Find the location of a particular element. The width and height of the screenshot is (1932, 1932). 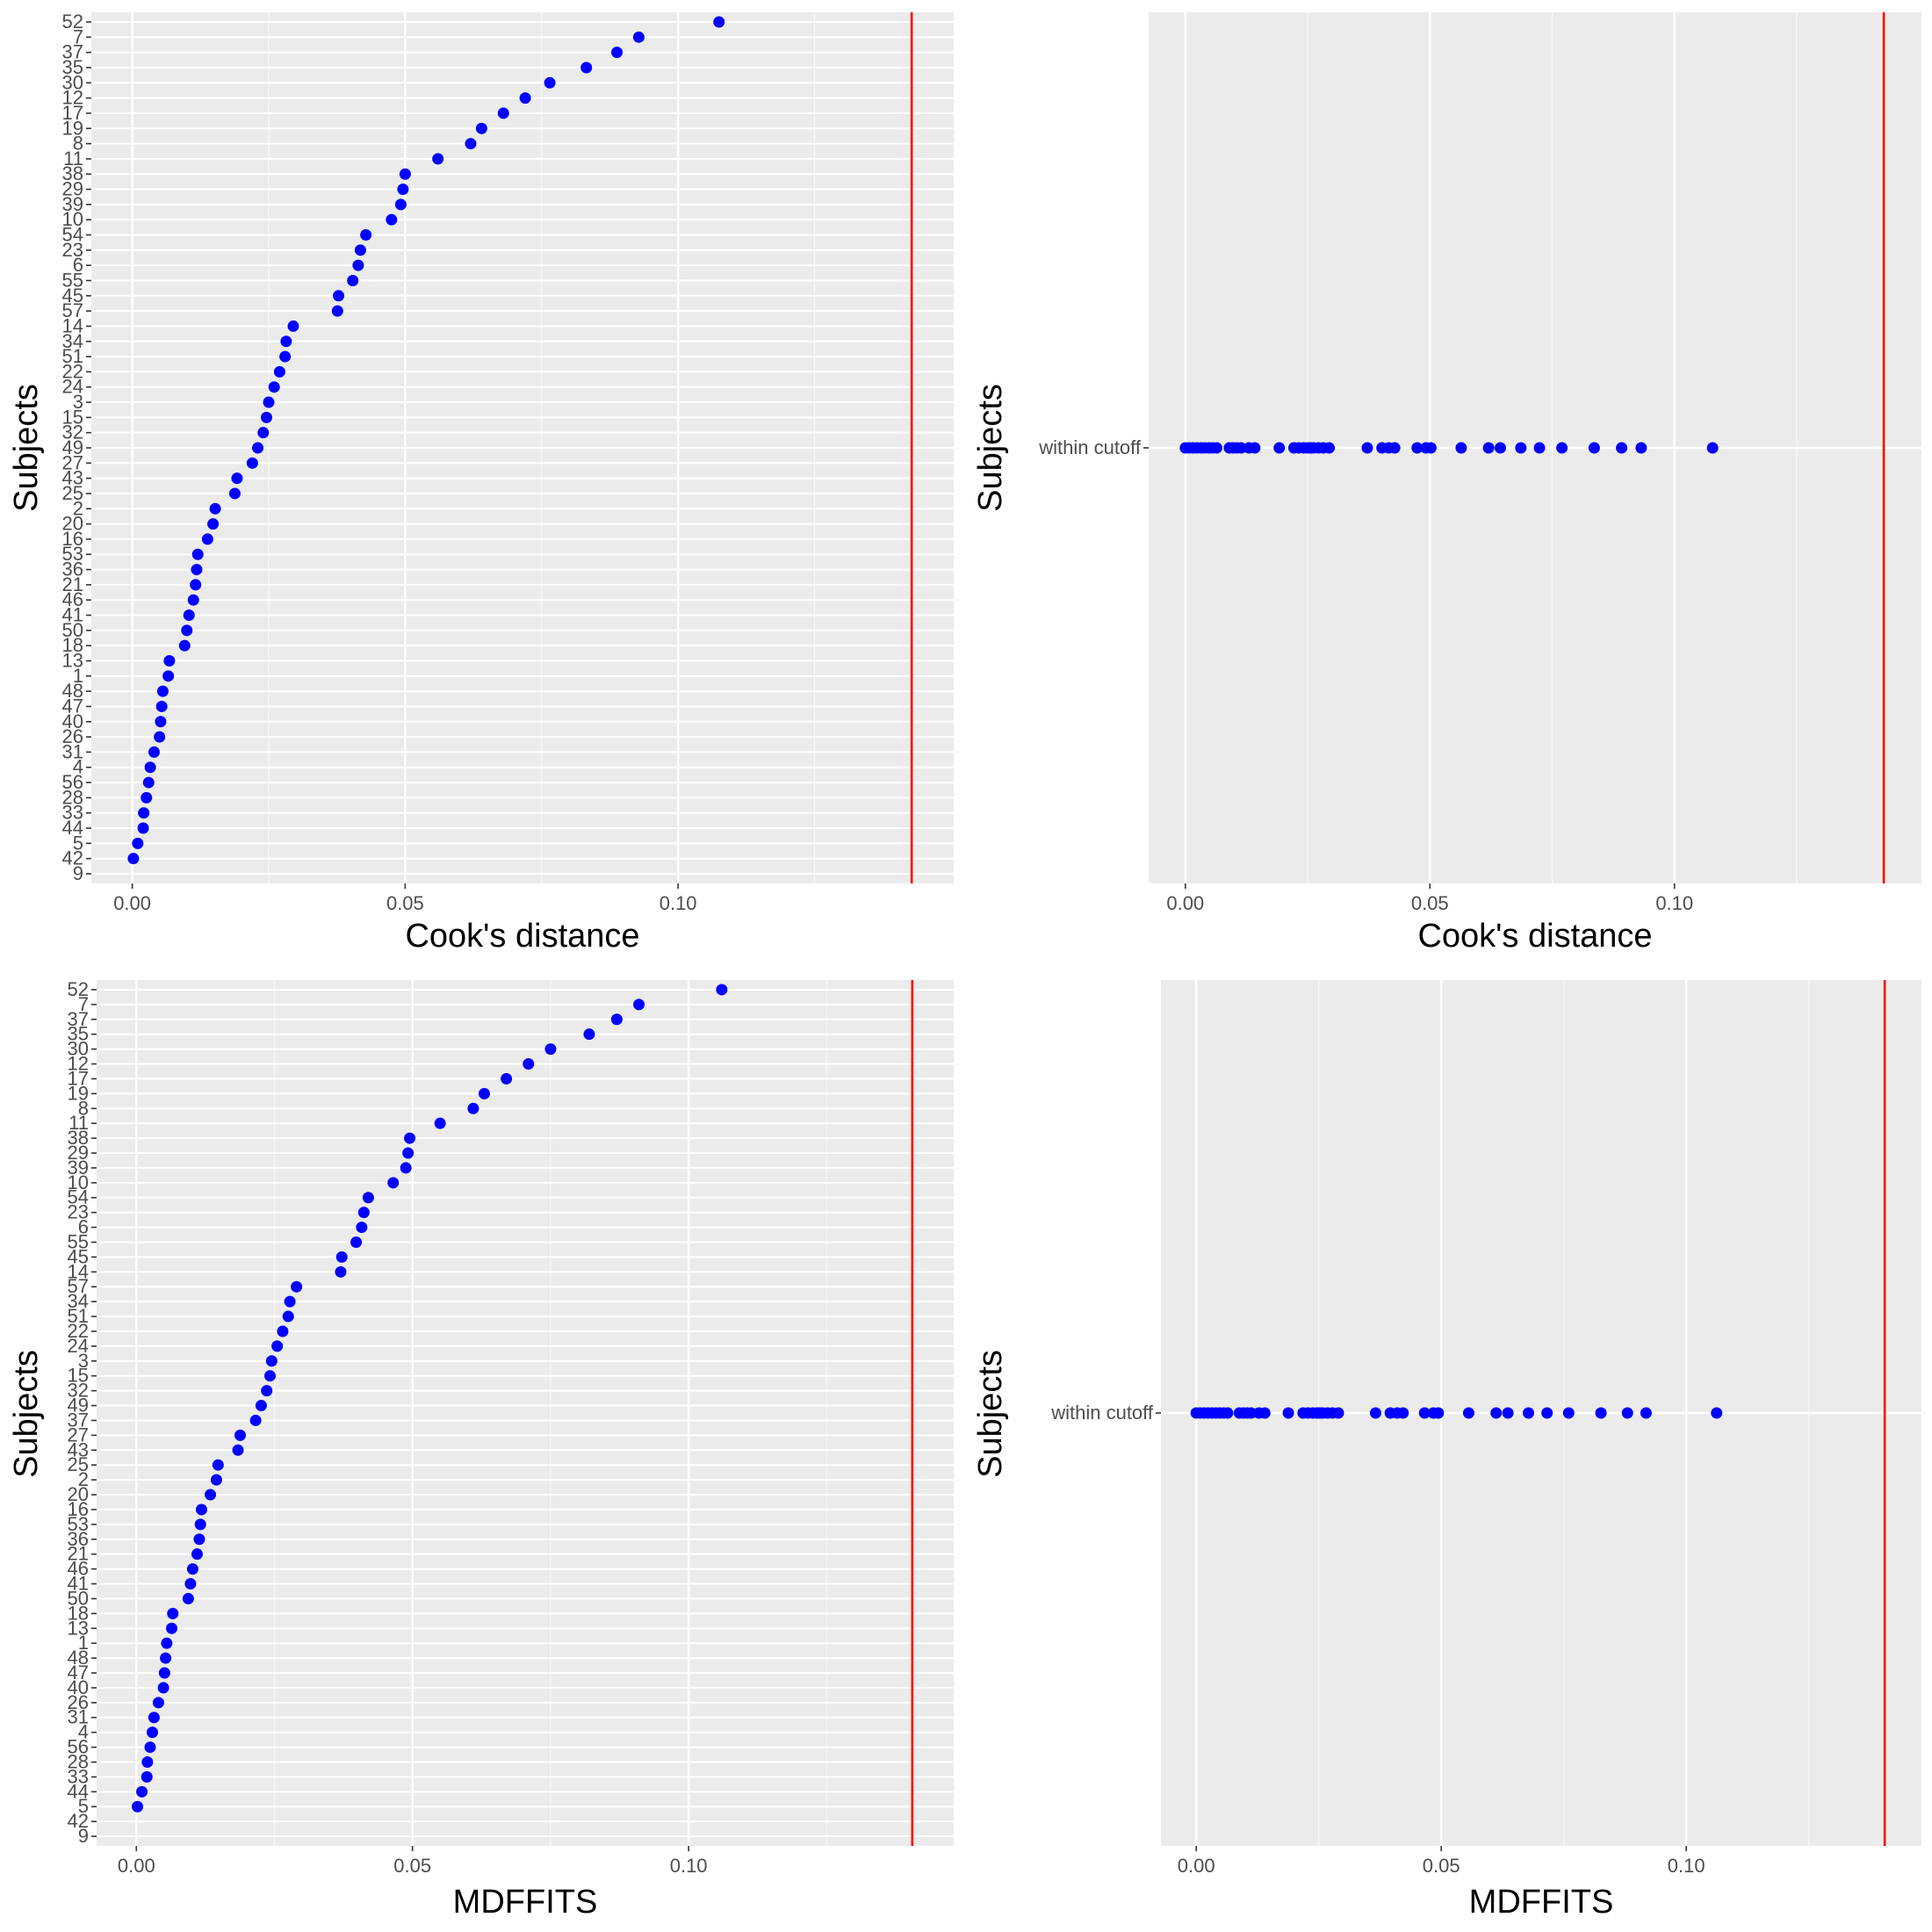

y-tick-label: 26 is located at coordinates (72, 736).